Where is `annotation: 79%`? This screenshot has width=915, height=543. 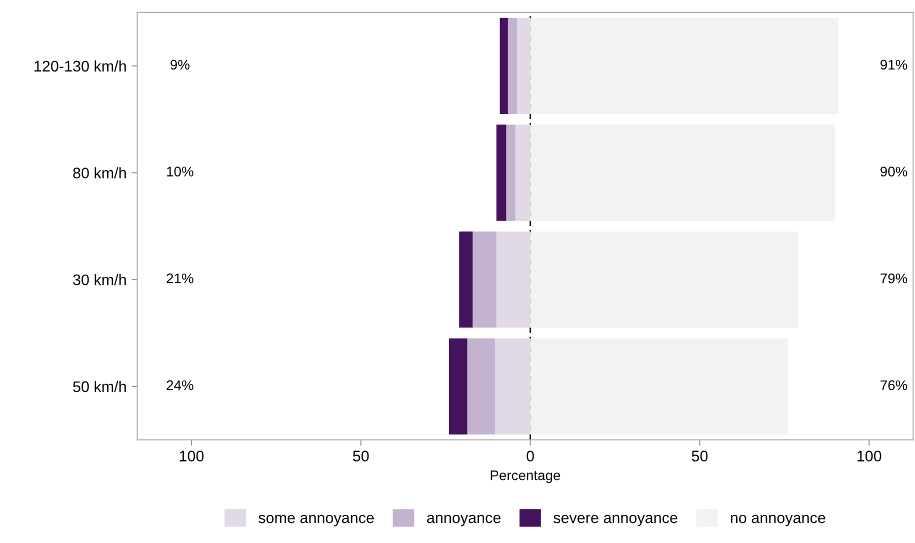
annotation: 79% is located at coordinates (894, 278).